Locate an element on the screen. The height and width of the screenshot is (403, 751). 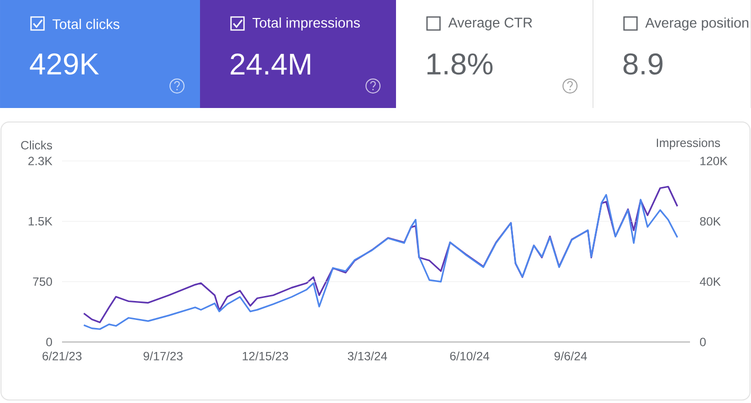
y-tick-label: 0 is located at coordinates (49, 342).